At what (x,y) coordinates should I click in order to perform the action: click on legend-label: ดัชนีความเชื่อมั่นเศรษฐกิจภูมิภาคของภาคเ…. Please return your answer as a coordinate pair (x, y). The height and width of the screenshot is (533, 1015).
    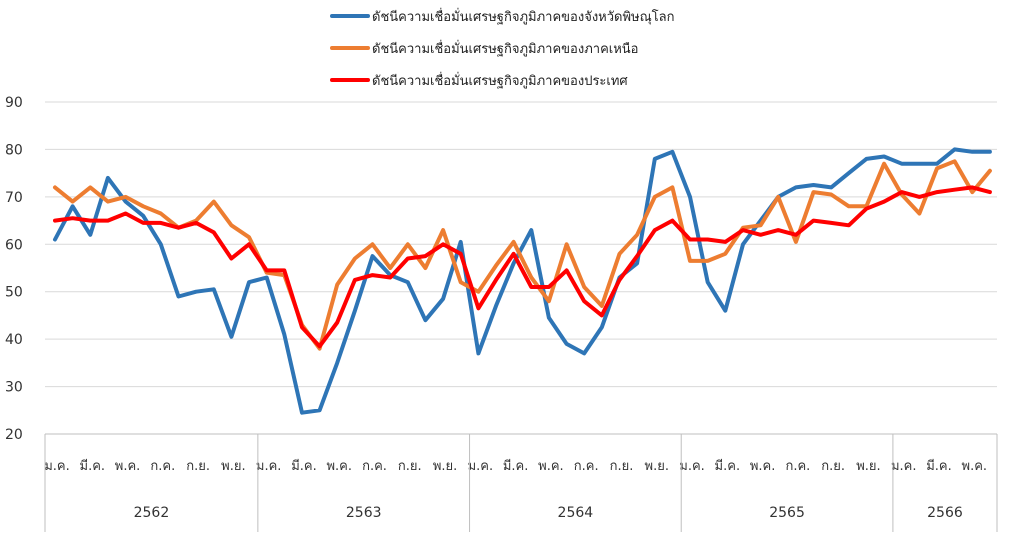
    Looking at the image, I should click on (505, 48).